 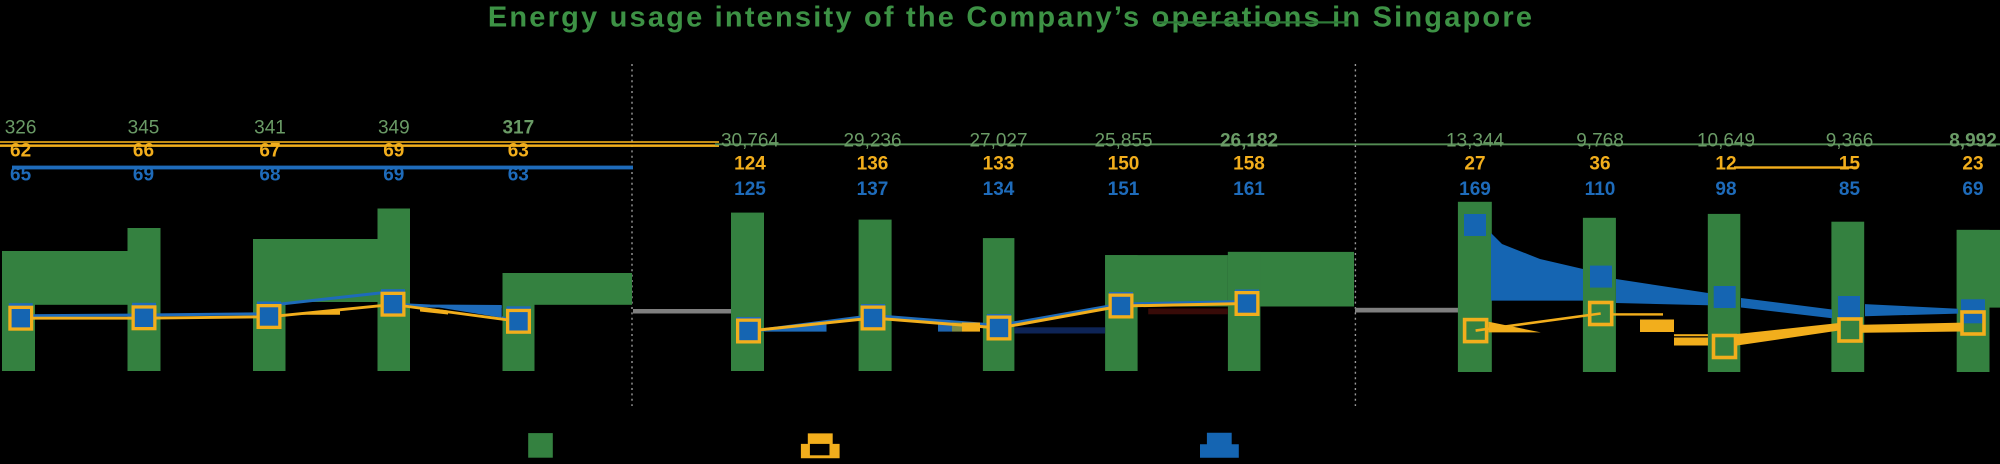 What do you see at coordinates (518, 128) in the screenshot?
I see `svg-text: 317` at bounding box center [518, 128].